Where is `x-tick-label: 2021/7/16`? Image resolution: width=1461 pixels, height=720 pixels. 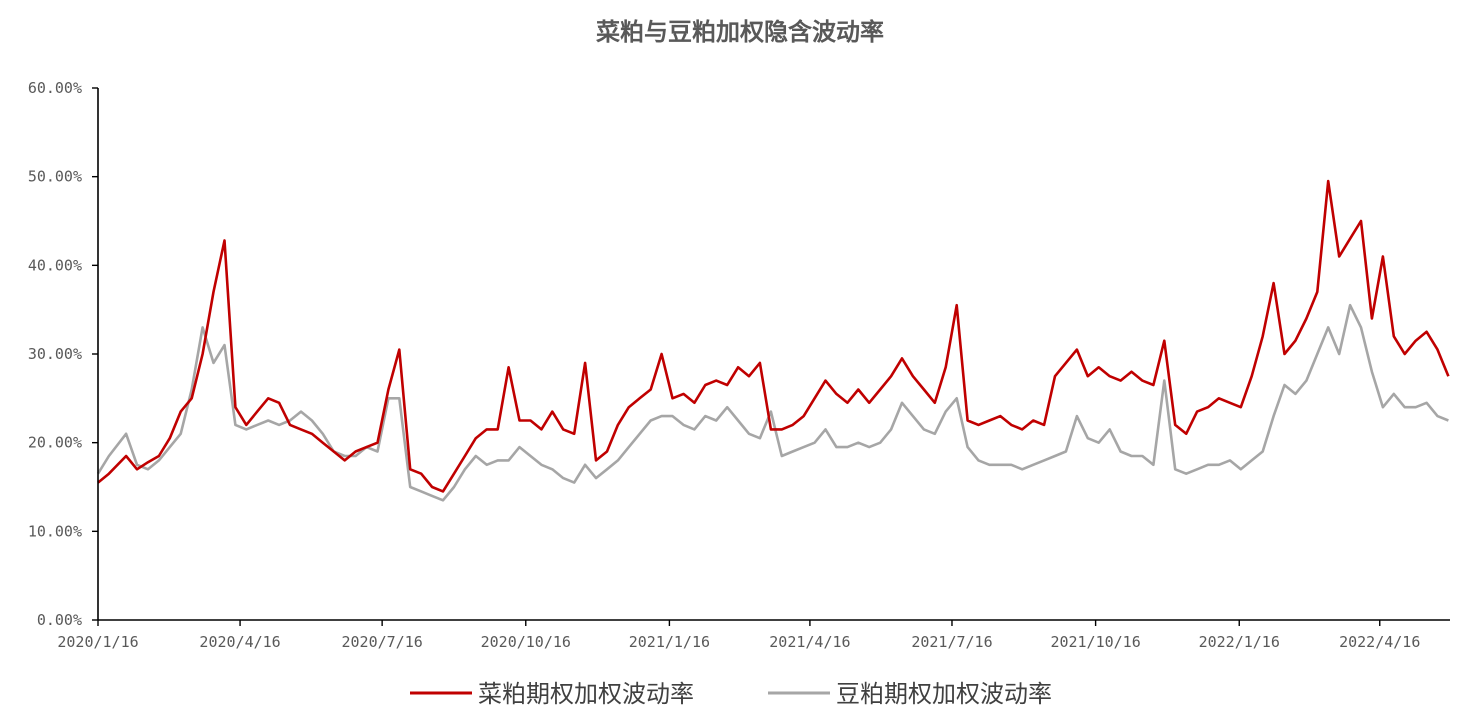
x-tick-label: 2021/7/16 is located at coordinates (951, 642).